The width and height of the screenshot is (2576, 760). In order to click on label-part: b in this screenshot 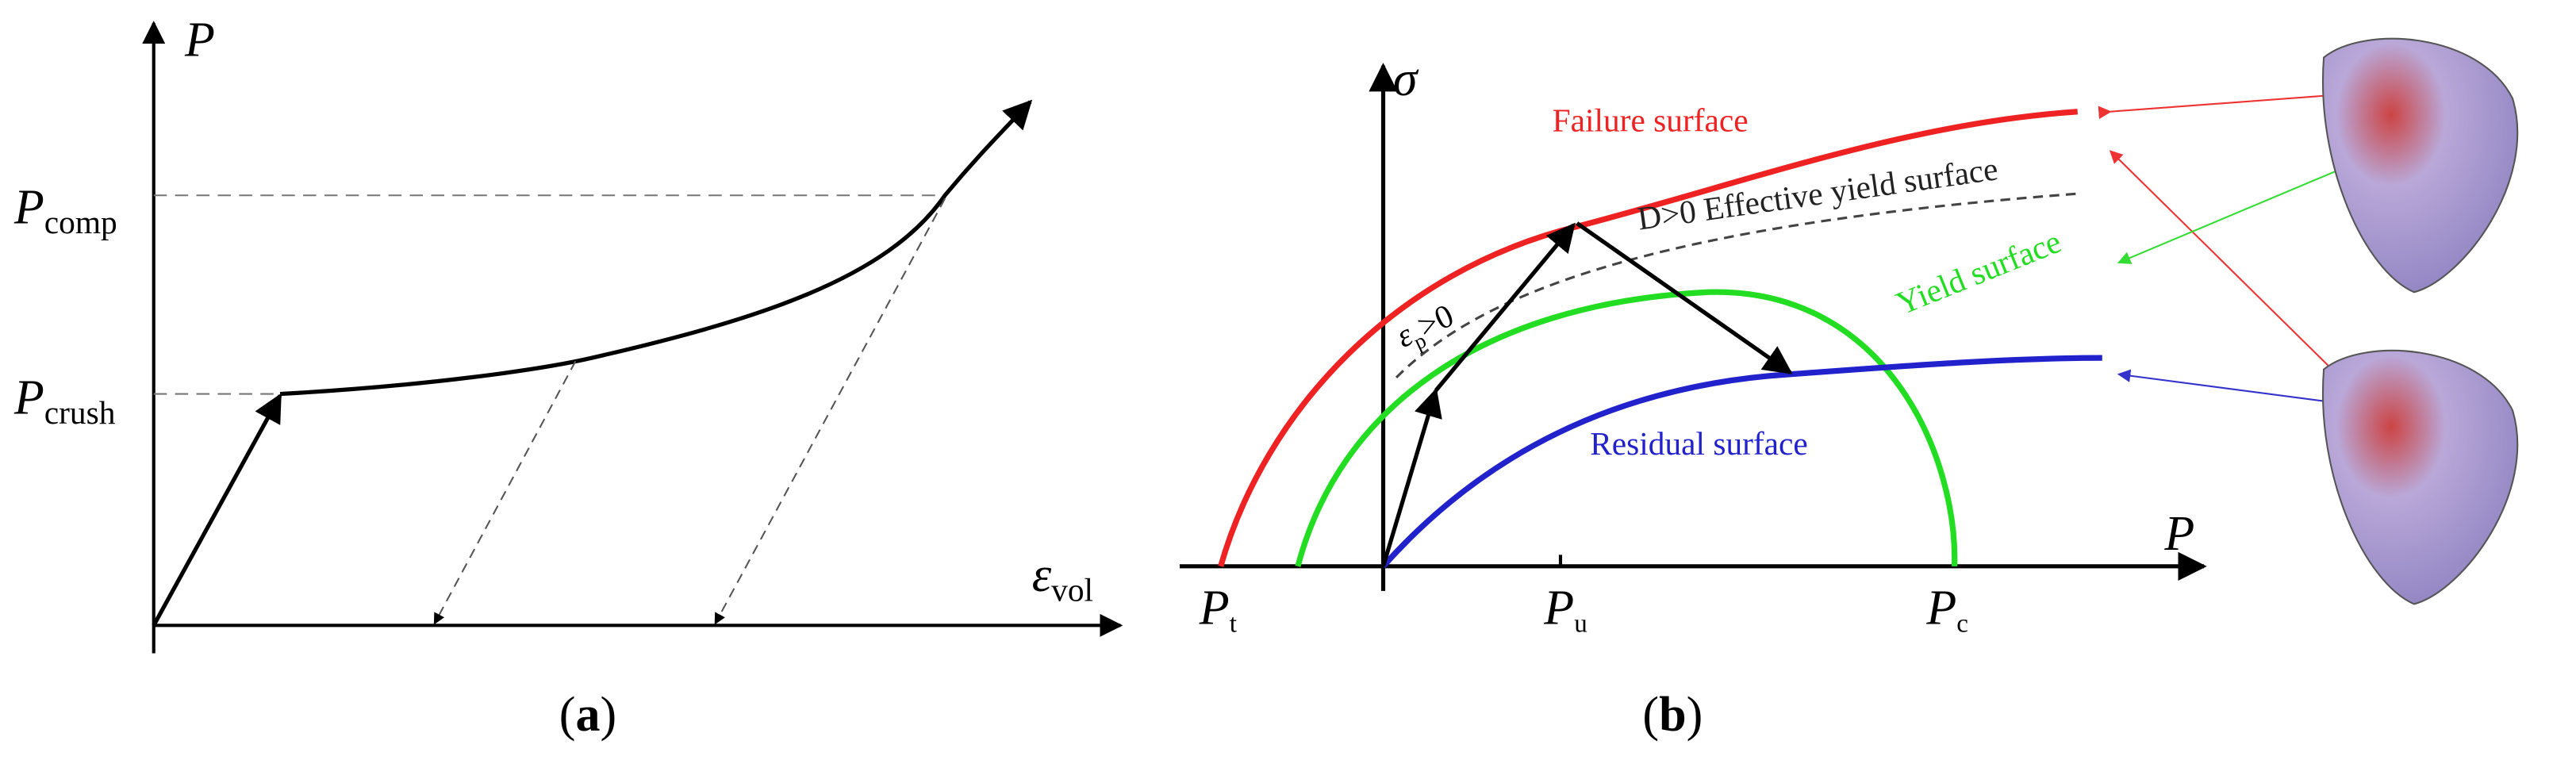, I will do `click(1673, 715)`.